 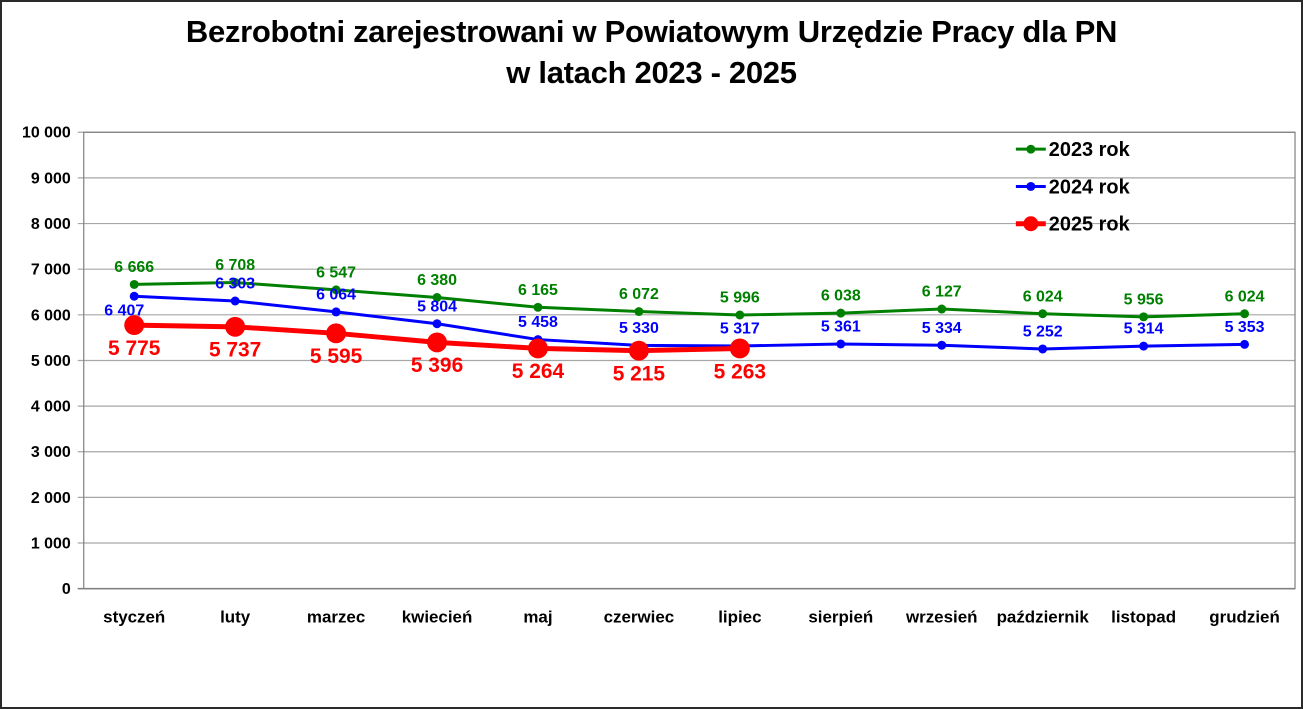 I want to click on data-point-label: 5 737, so click(x=235, y=350).